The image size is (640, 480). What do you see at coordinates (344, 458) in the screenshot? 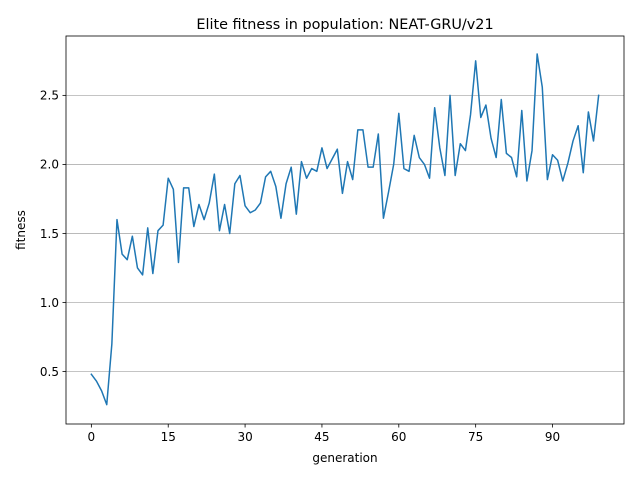
I see `x-axis-label: generation` at bounding box center [344, 458].